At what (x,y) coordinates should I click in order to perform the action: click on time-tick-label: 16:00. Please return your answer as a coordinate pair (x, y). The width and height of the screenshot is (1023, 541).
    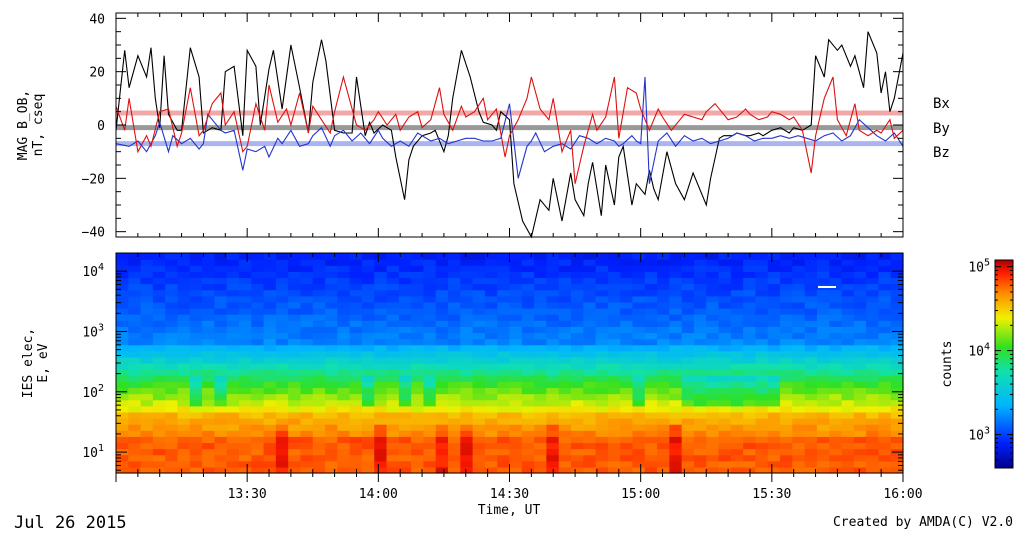
    Looking at the image, I should click on (902, 494).